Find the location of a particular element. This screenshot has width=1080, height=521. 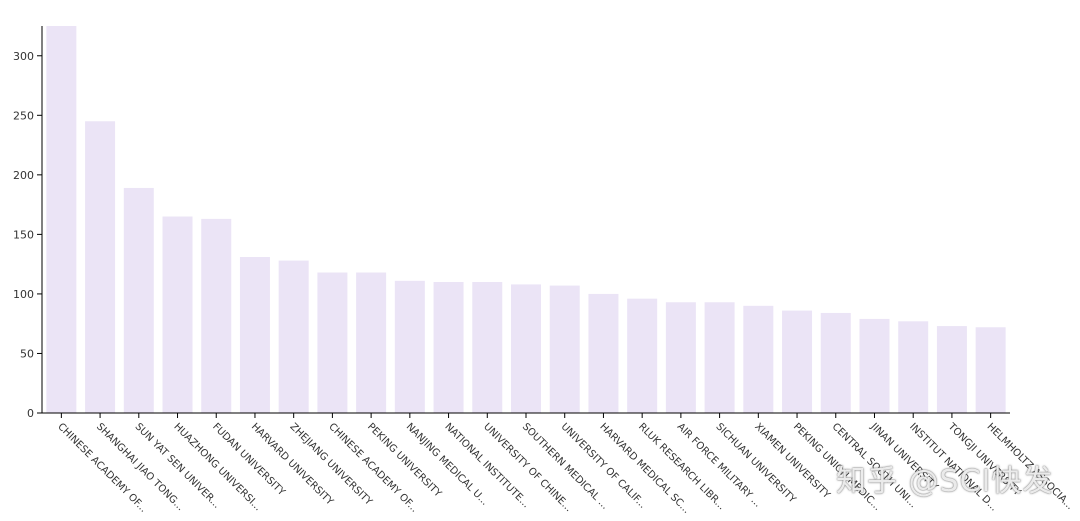

y-tick-label: 0 is located at coordinates (30, 413).